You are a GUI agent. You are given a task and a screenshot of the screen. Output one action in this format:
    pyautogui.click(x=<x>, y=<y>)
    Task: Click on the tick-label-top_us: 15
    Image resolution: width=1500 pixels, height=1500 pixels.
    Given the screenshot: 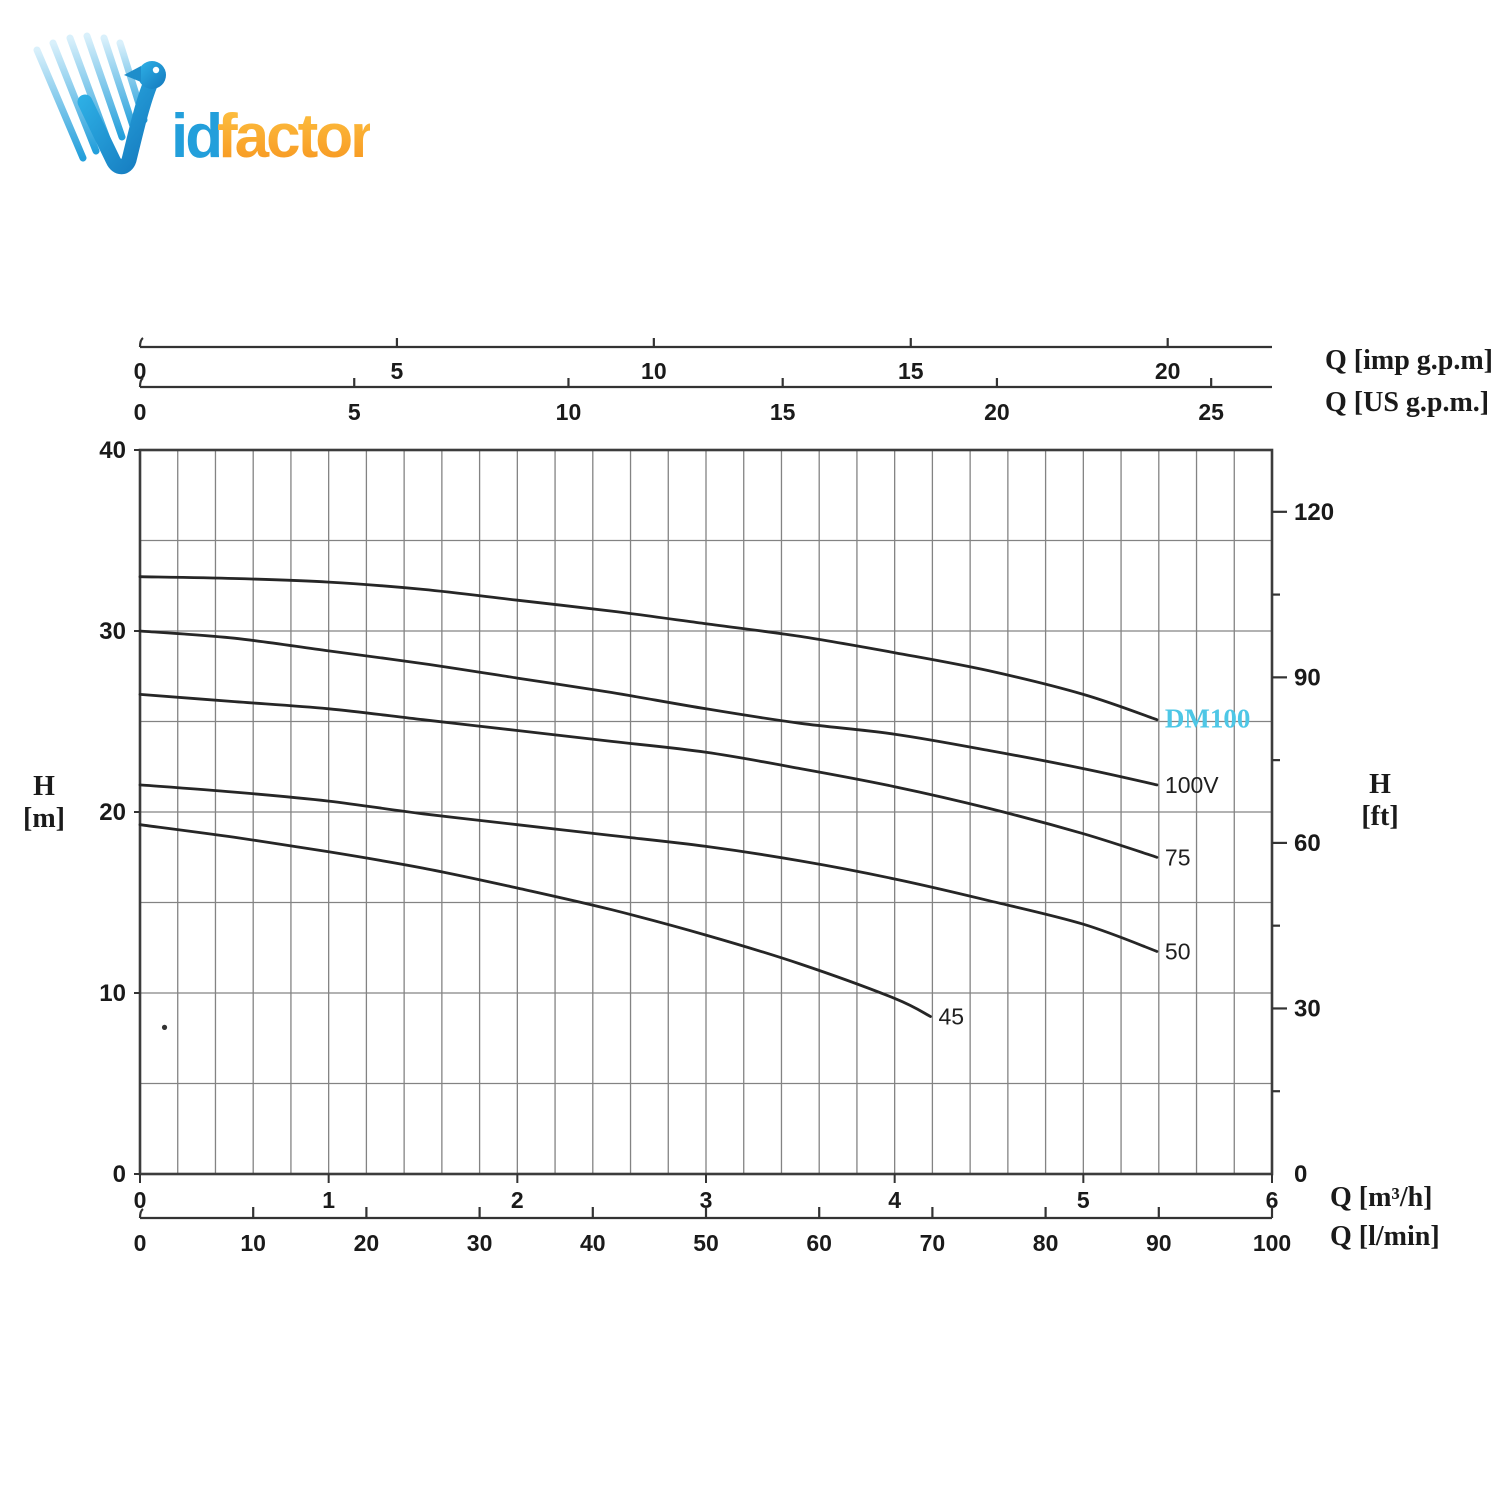 What is the action you would take?
    pyautogui.click(x=783, y=412)
    